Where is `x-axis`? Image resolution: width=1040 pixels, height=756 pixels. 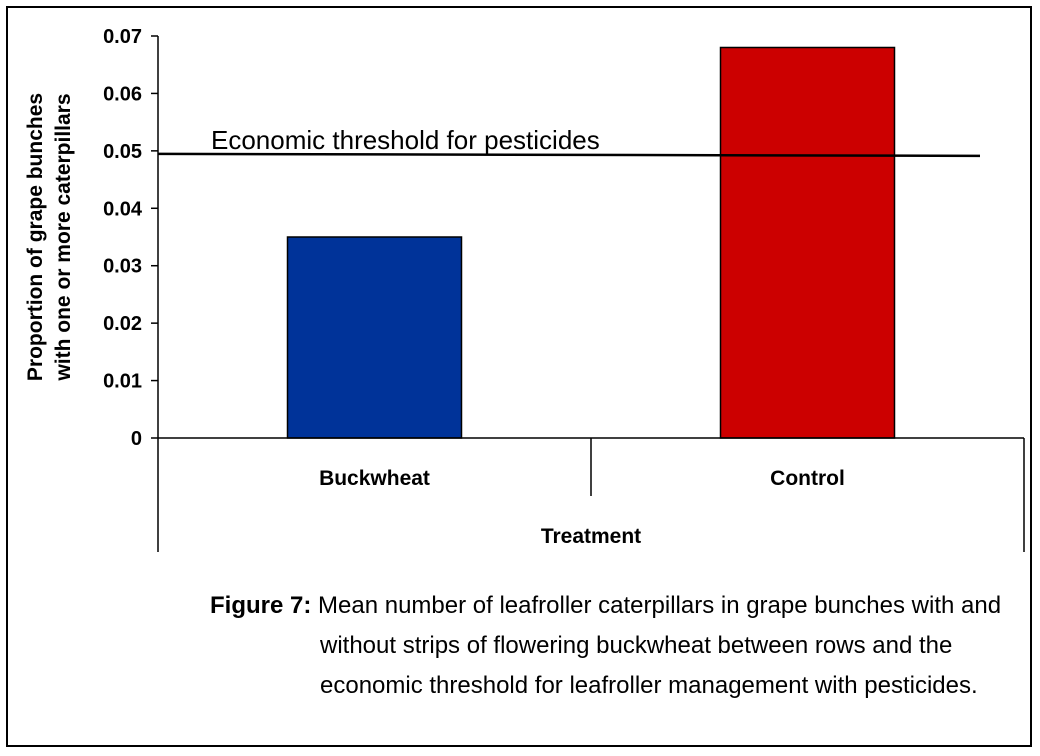
x-axis is located at coordinates (591, 494).